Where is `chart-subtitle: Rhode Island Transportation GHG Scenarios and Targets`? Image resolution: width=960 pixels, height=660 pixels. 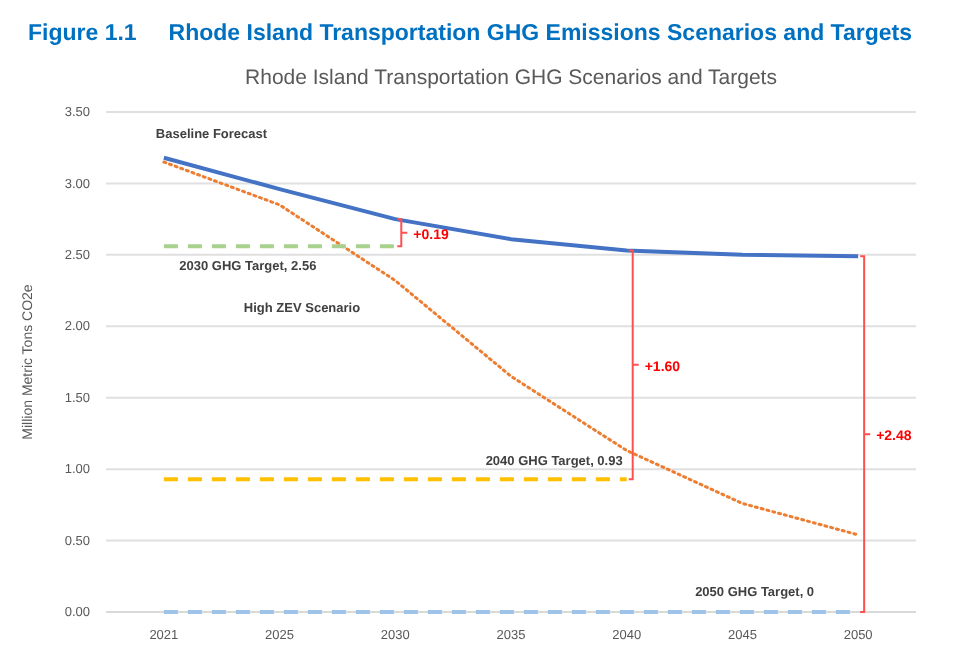
chart-subtitle: Rhode Island Transportation GHG Scenarios and Targets is located at coordinates (511, 78).